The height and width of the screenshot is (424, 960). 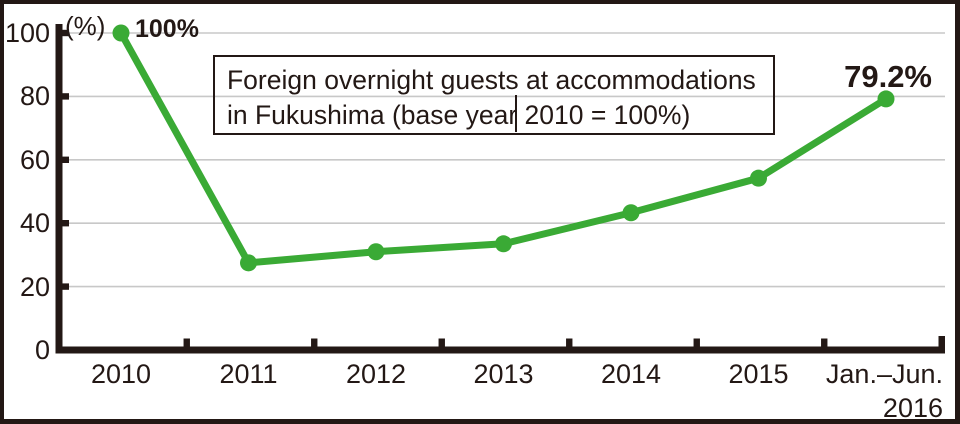 I want to click on y-axis-tick-label: 0, so click(x=42, y=350).